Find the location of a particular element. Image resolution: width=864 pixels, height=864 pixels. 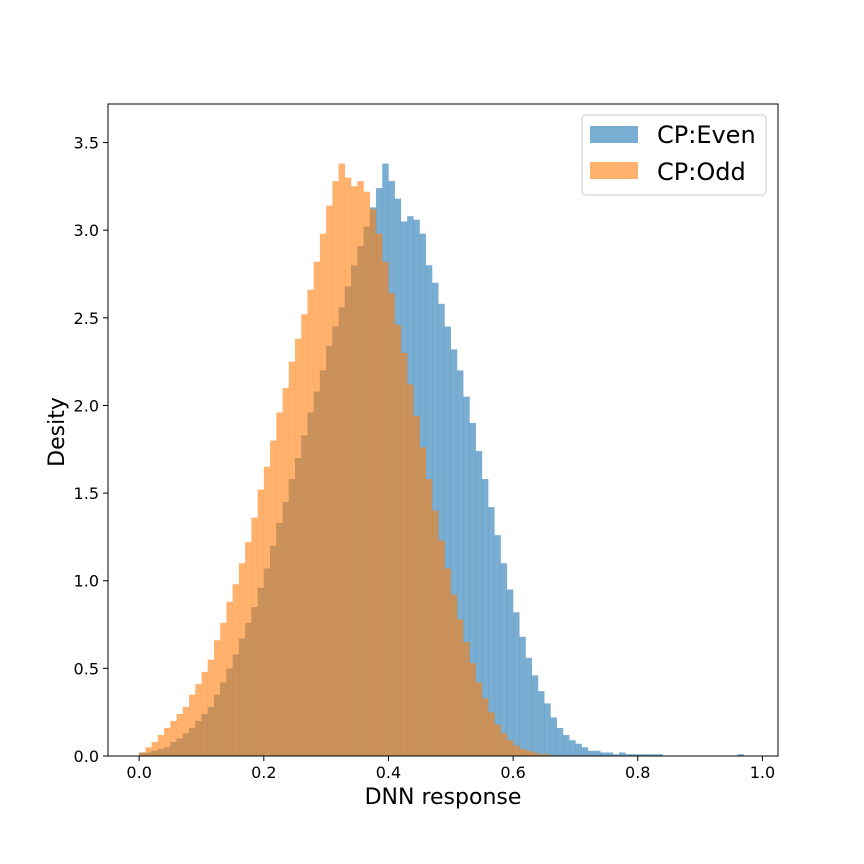

x-tick-label: 0.0 is located at coordinates (138, 772).